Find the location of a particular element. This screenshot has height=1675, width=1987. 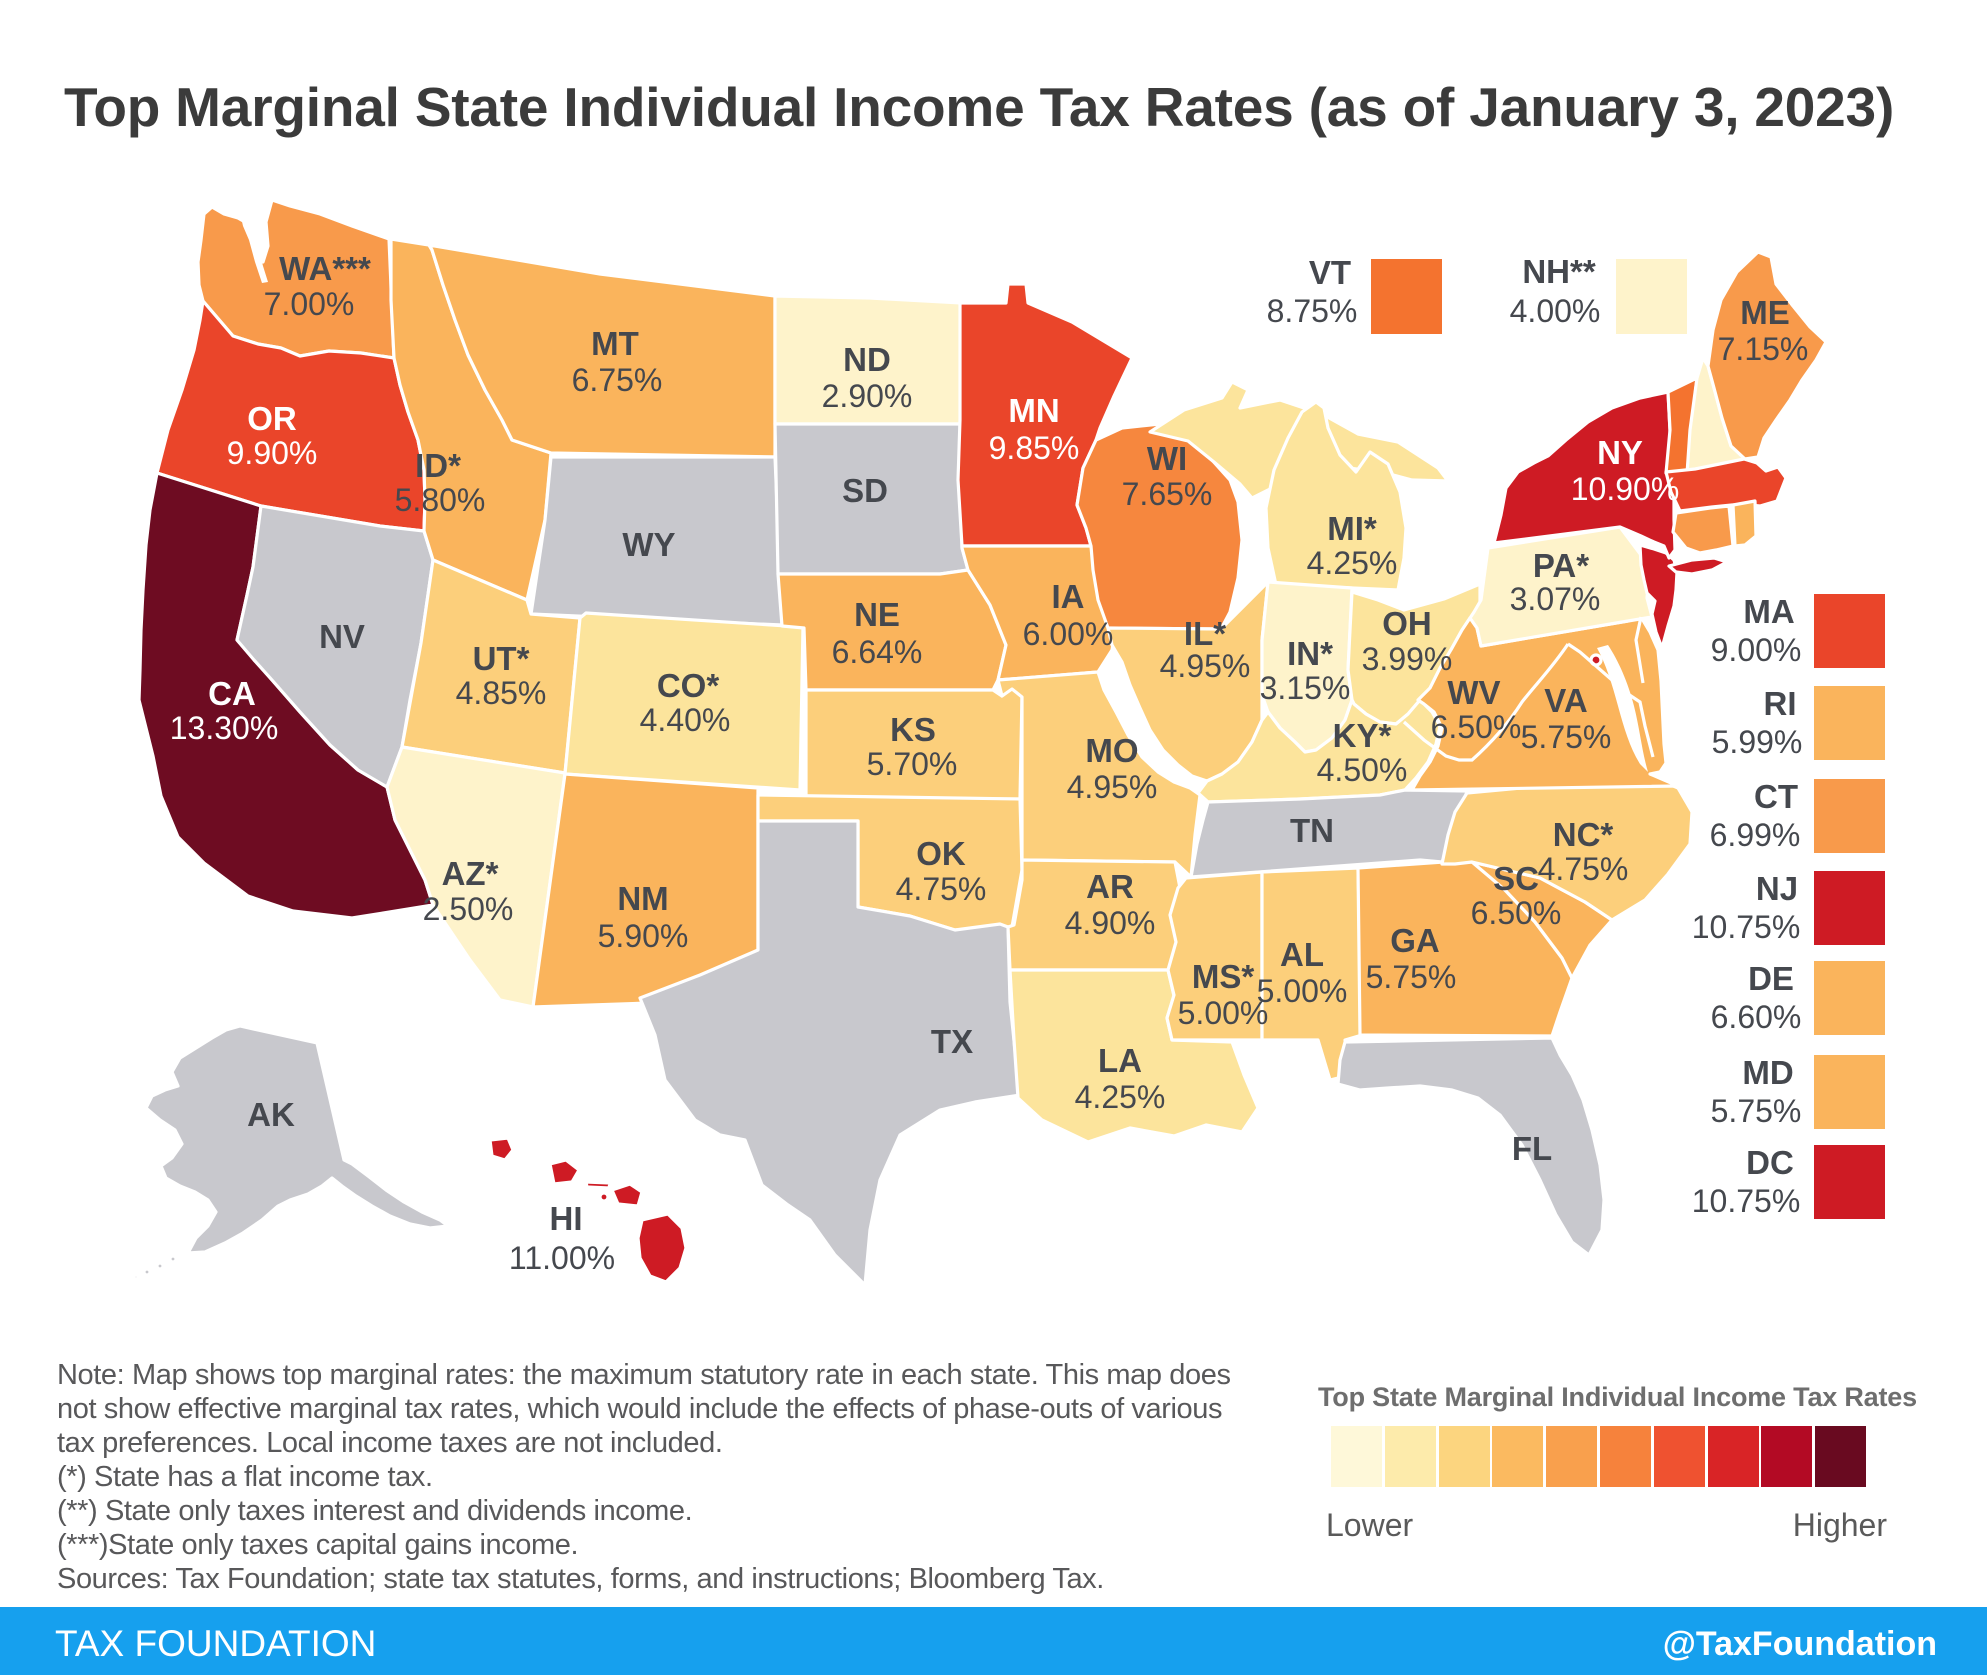

svg-text: 5.99% is located at coordinates (1757, 742).